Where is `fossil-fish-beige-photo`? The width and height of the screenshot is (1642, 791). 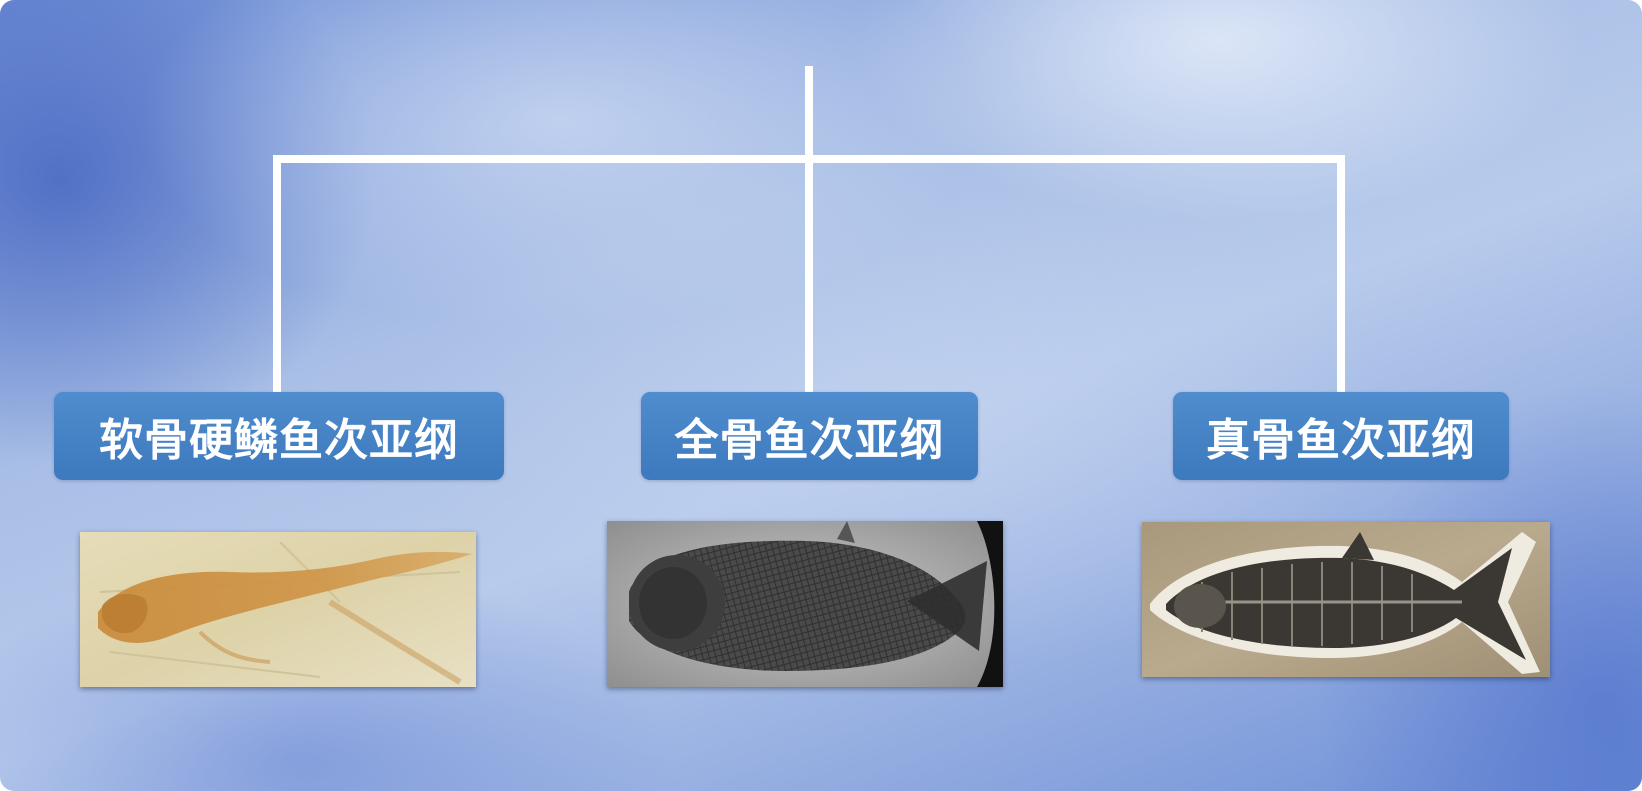
fossil-fish-beige-photo is located at coordinates (1346, 599).